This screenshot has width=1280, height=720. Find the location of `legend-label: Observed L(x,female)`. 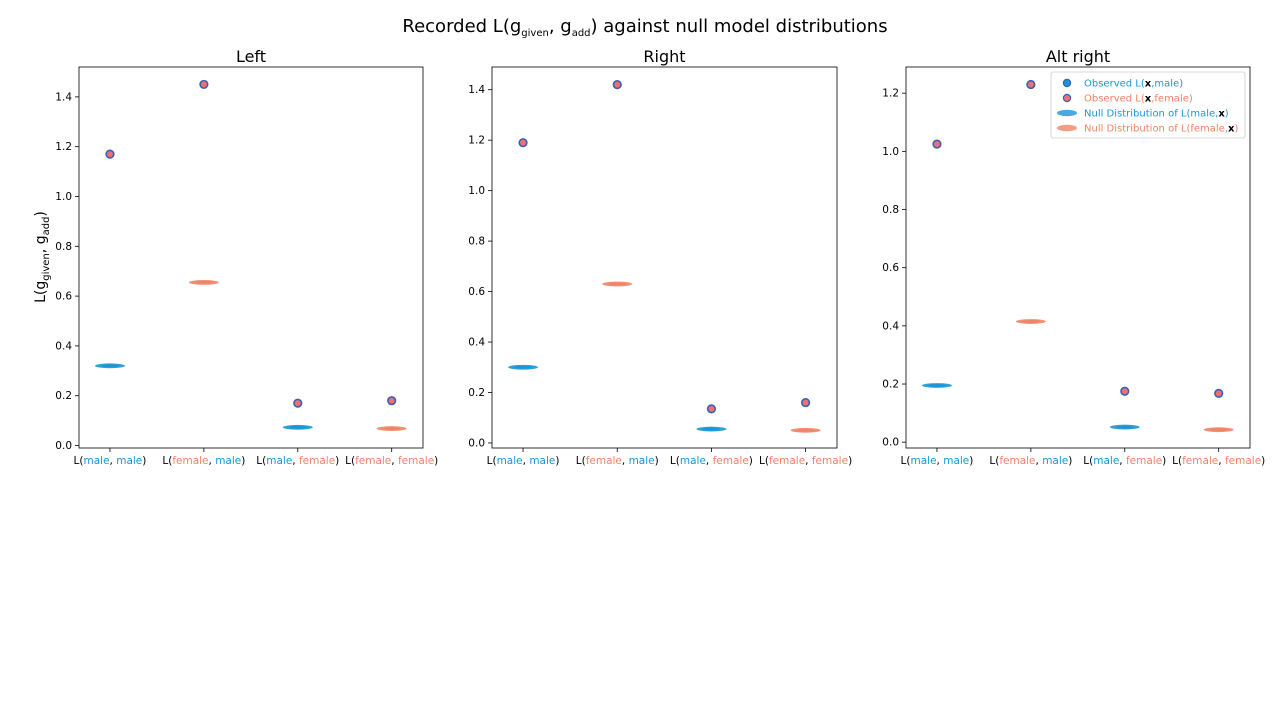

legend-label: Observed L(x,female) is located at coordinates (1138, 99).